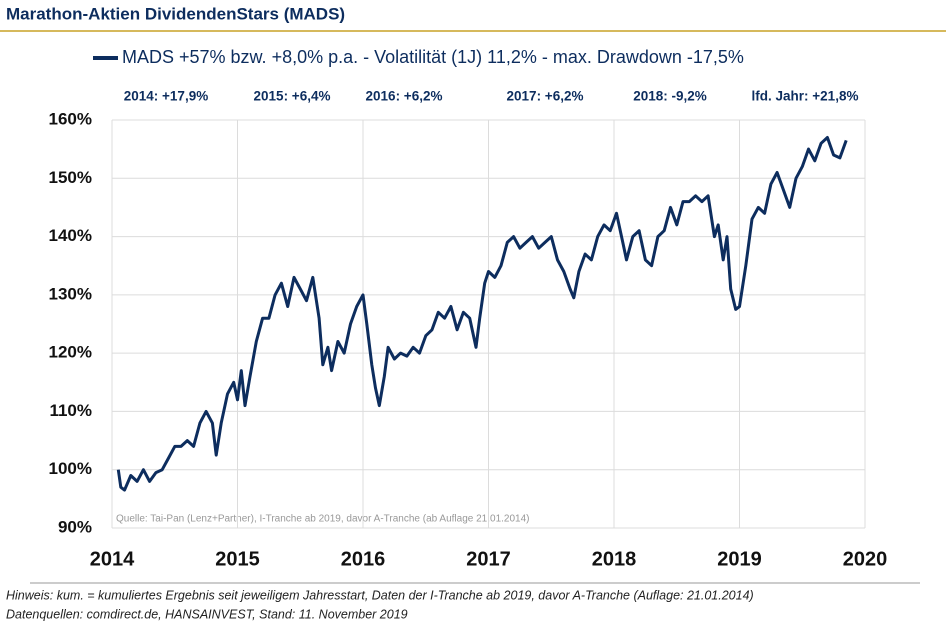  What do you see at coordinates (670, 96) in the screenshot?
I see `annotation: 2018: -9,2%` at bounding box center [670, 96].